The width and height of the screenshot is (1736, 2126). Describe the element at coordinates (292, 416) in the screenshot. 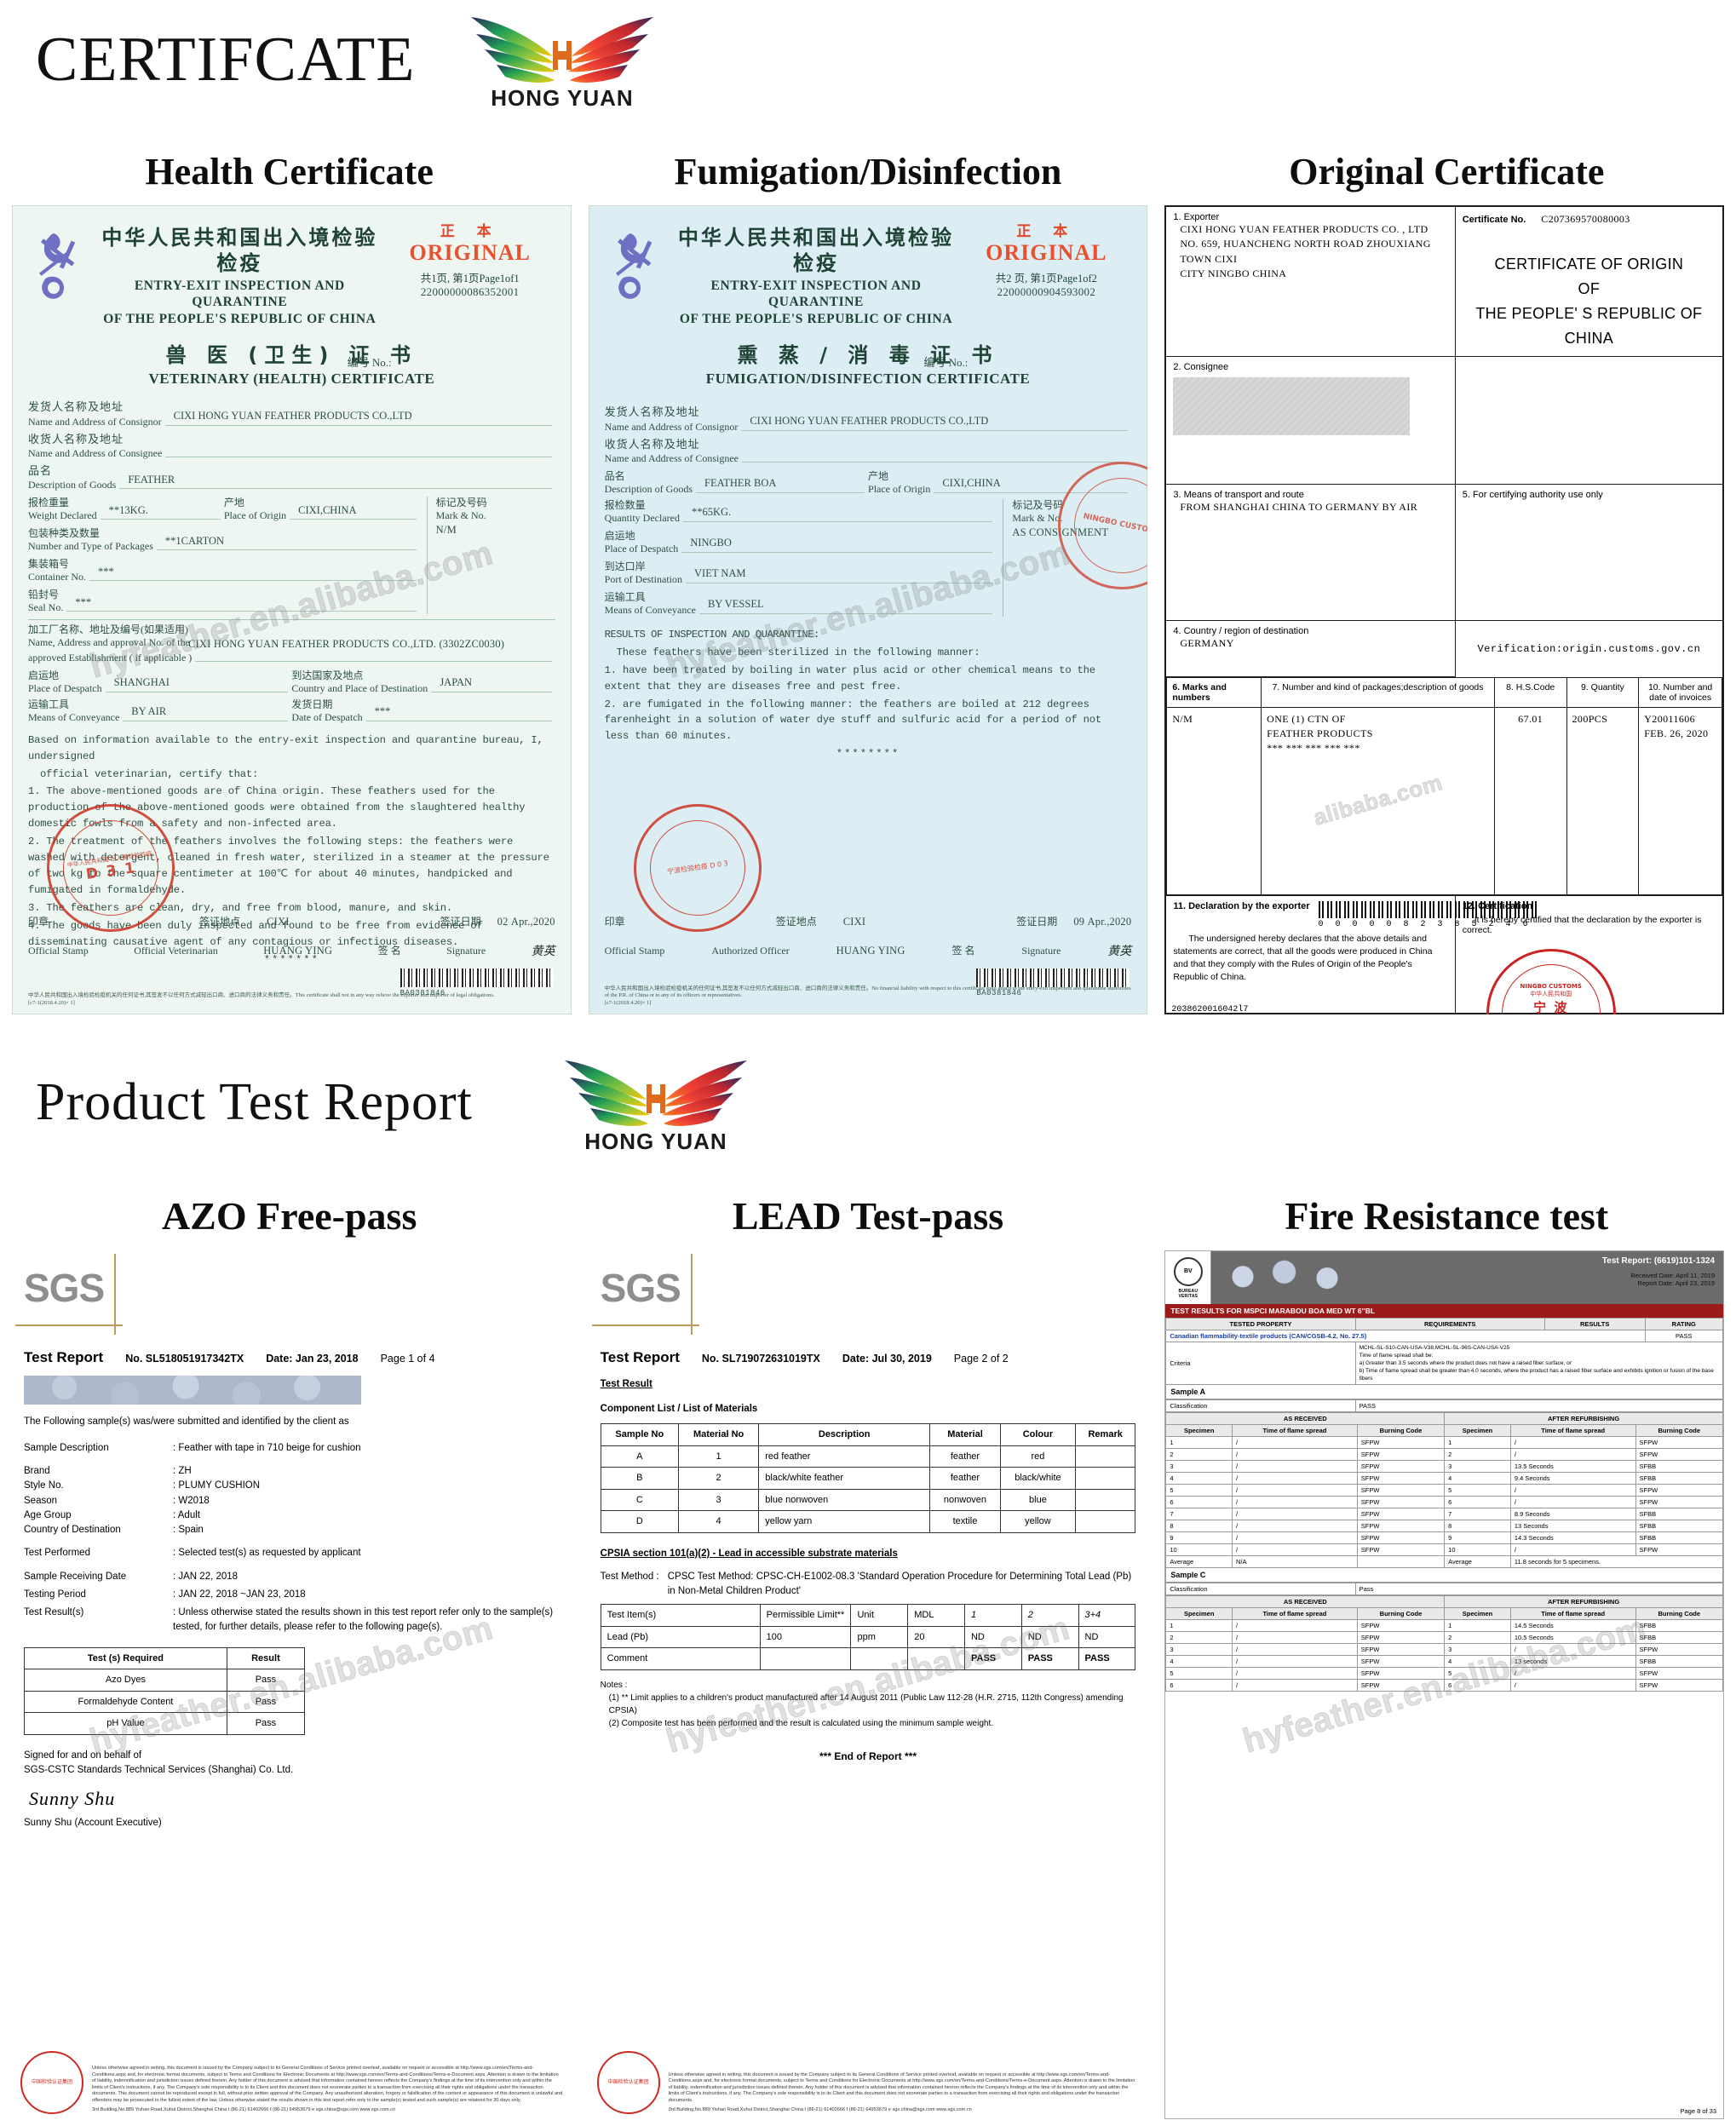

I see `health-consignor-value: CIXI HONG YUAN FEATHER PRODUCTS CO.,LTD` at that location.